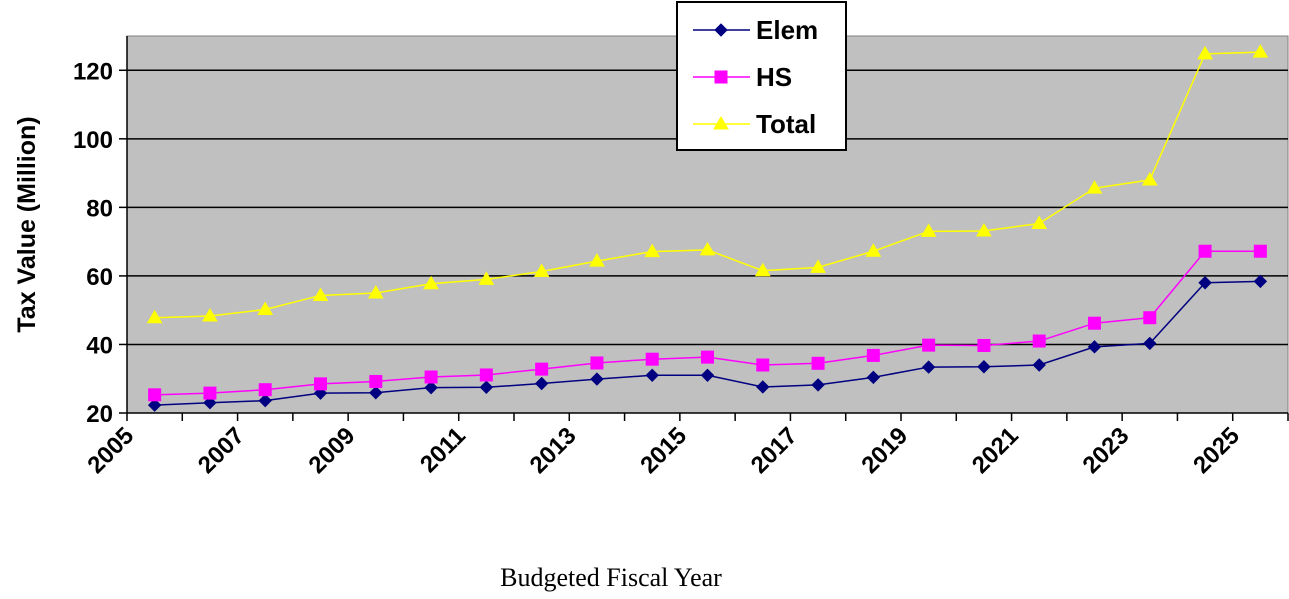 The image size is (1289, 599). I want to click on legend: Elem HS Total, so click(761, 76).